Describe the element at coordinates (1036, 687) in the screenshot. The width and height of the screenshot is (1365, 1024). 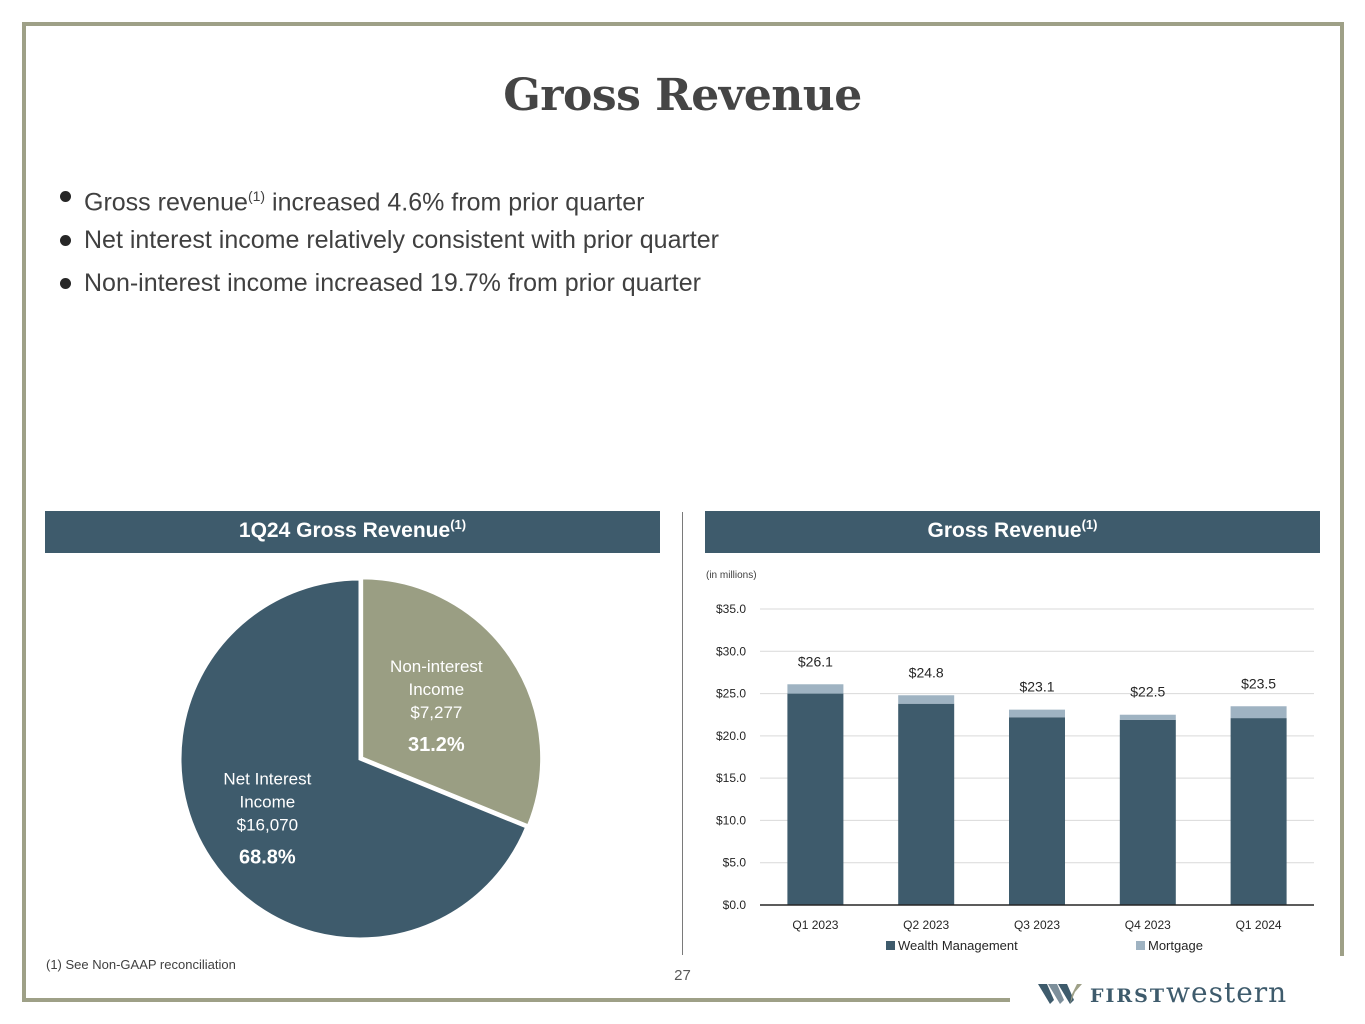
I see `bar-total-label: $23.1` at that location.